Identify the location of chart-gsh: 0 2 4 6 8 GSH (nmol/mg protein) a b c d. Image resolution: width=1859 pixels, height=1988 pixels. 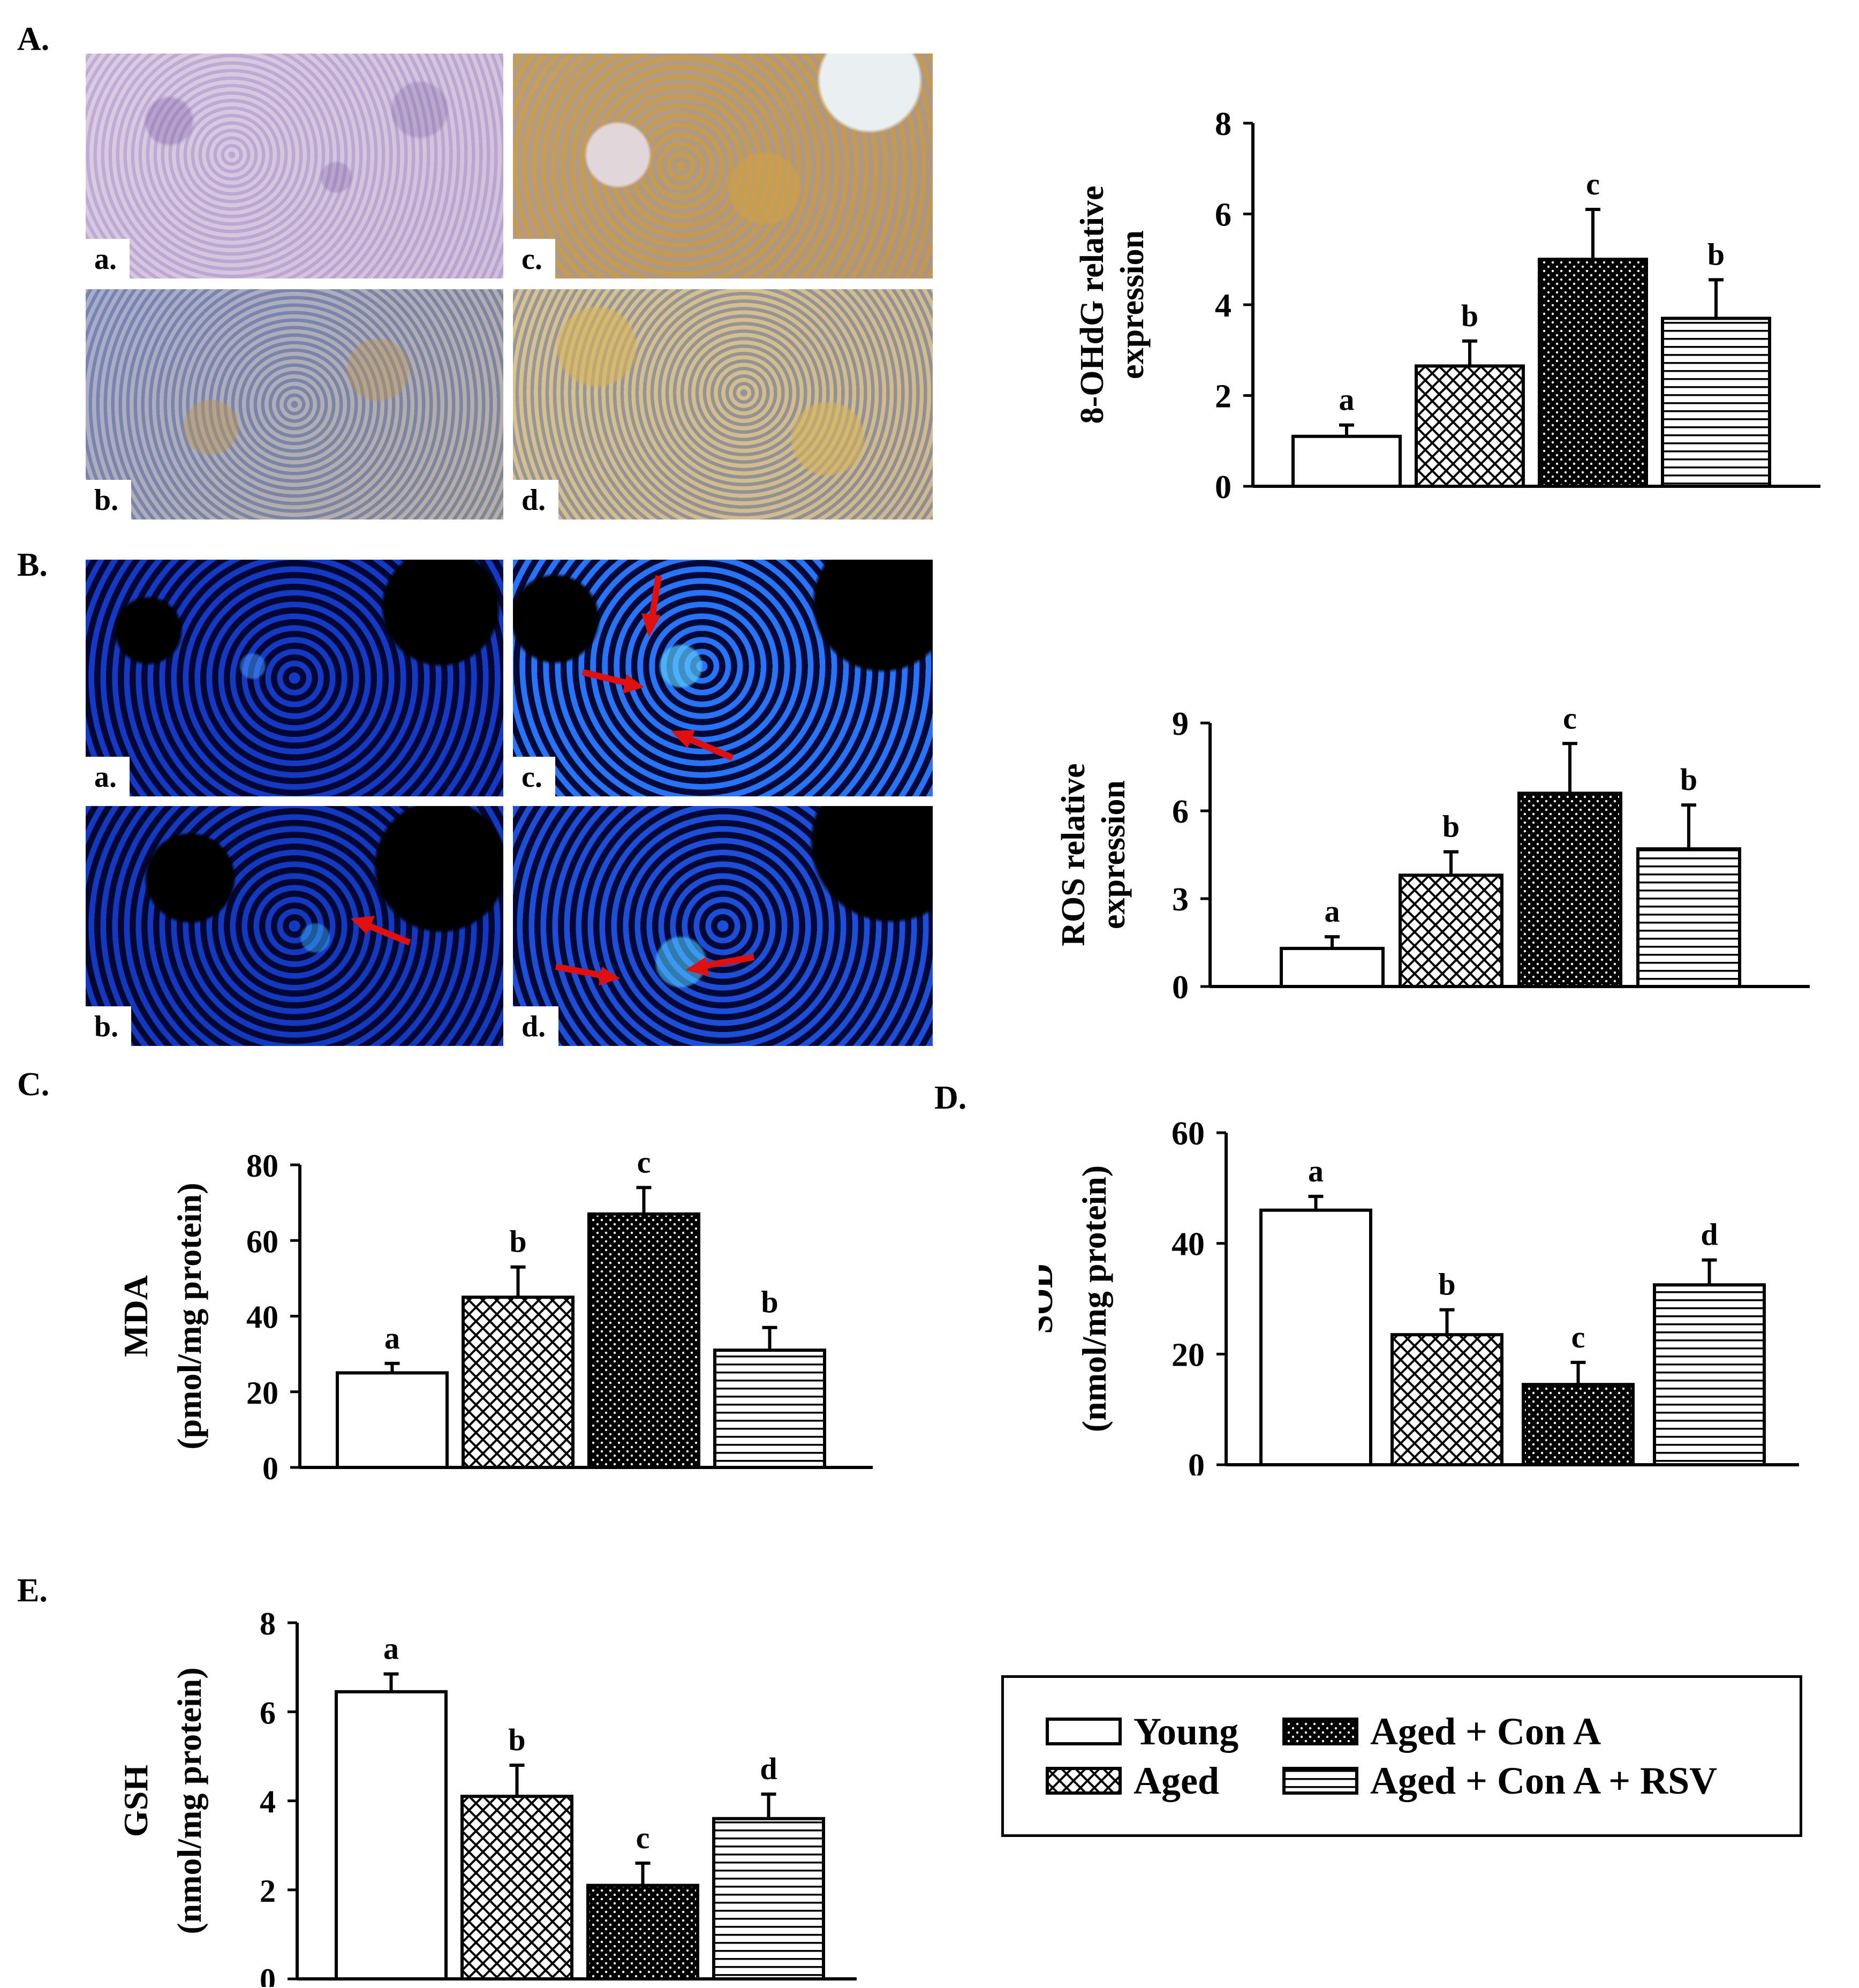
(487, 1796).